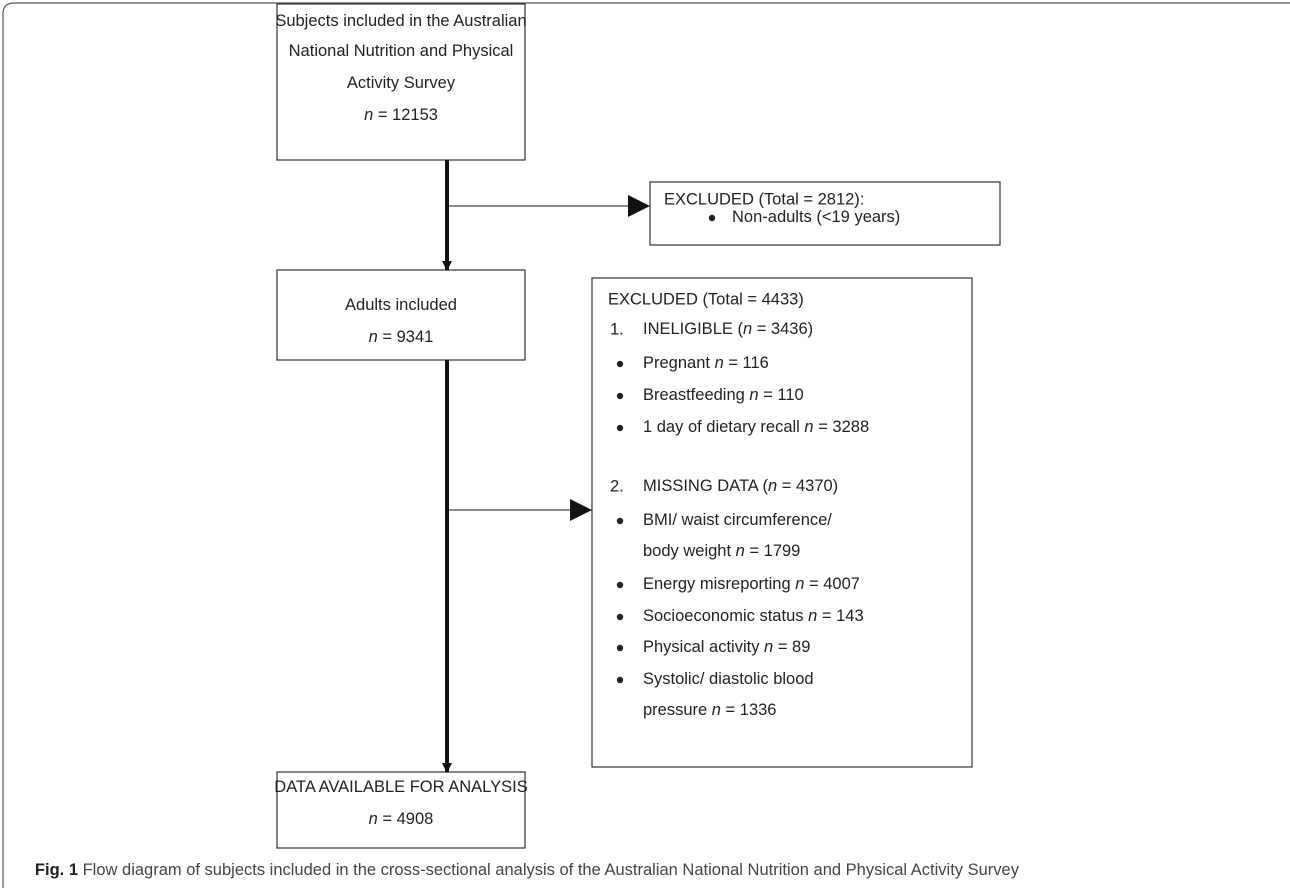 This screenshot has width=1290, height=896. I want to click on text-line: Socioeconomic status n = 143, so click(753, 616).